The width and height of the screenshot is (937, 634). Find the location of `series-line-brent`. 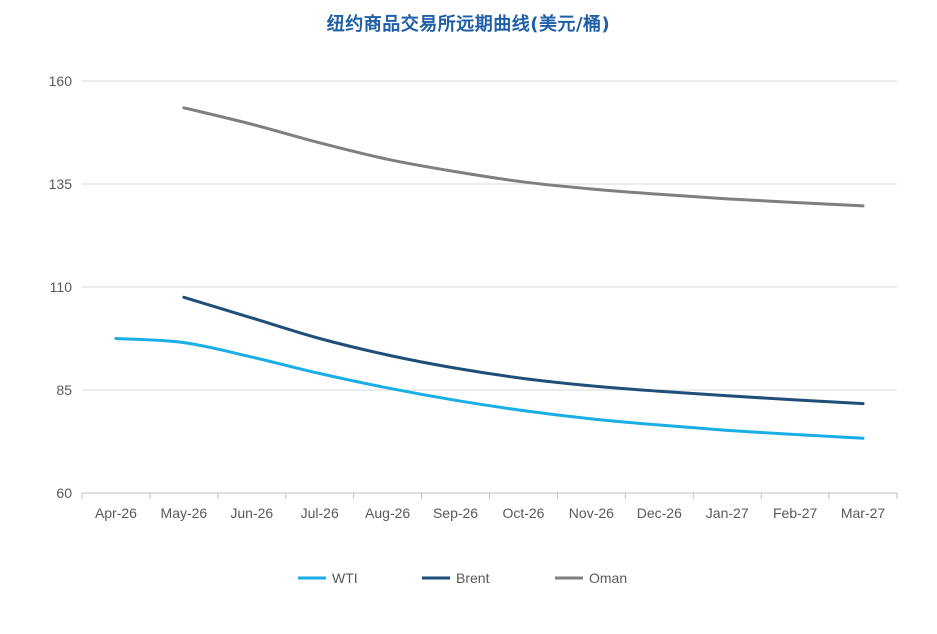

series-line-brent is located at coordinates (523, 350).